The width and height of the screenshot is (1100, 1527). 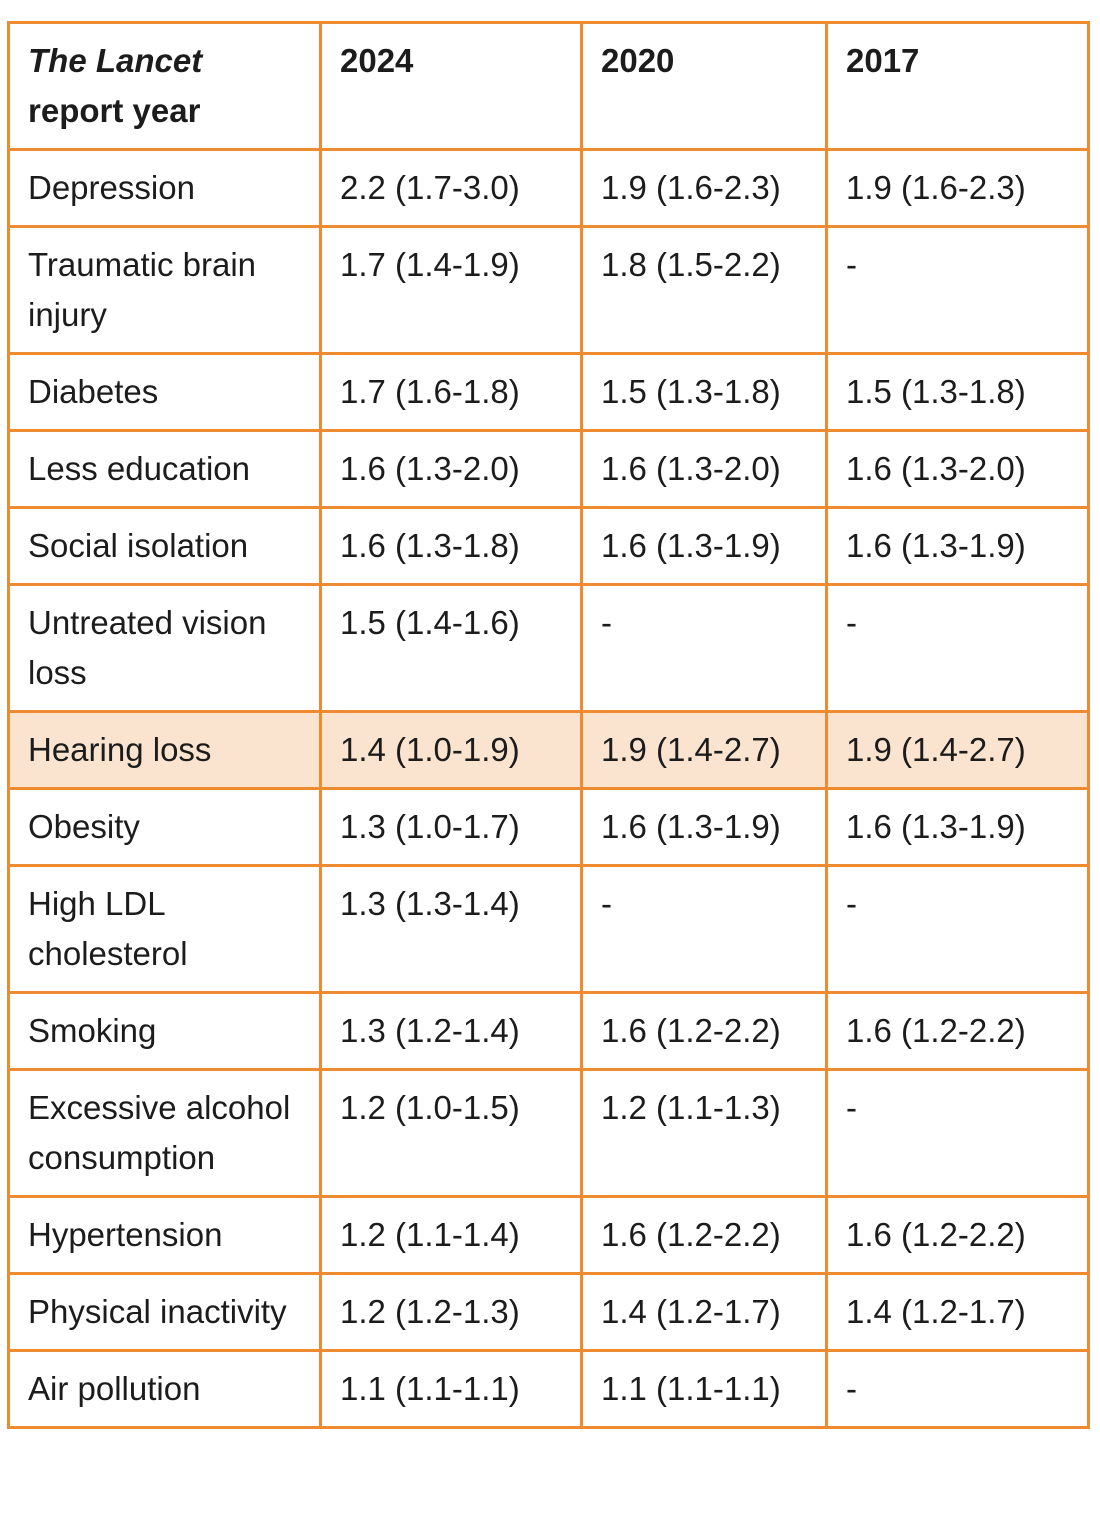 I want to click on table-row: Air pollution 1.1 (1.1-1.1) 1.1 (1.1-1.1) -, so click(x=548, y=1389).